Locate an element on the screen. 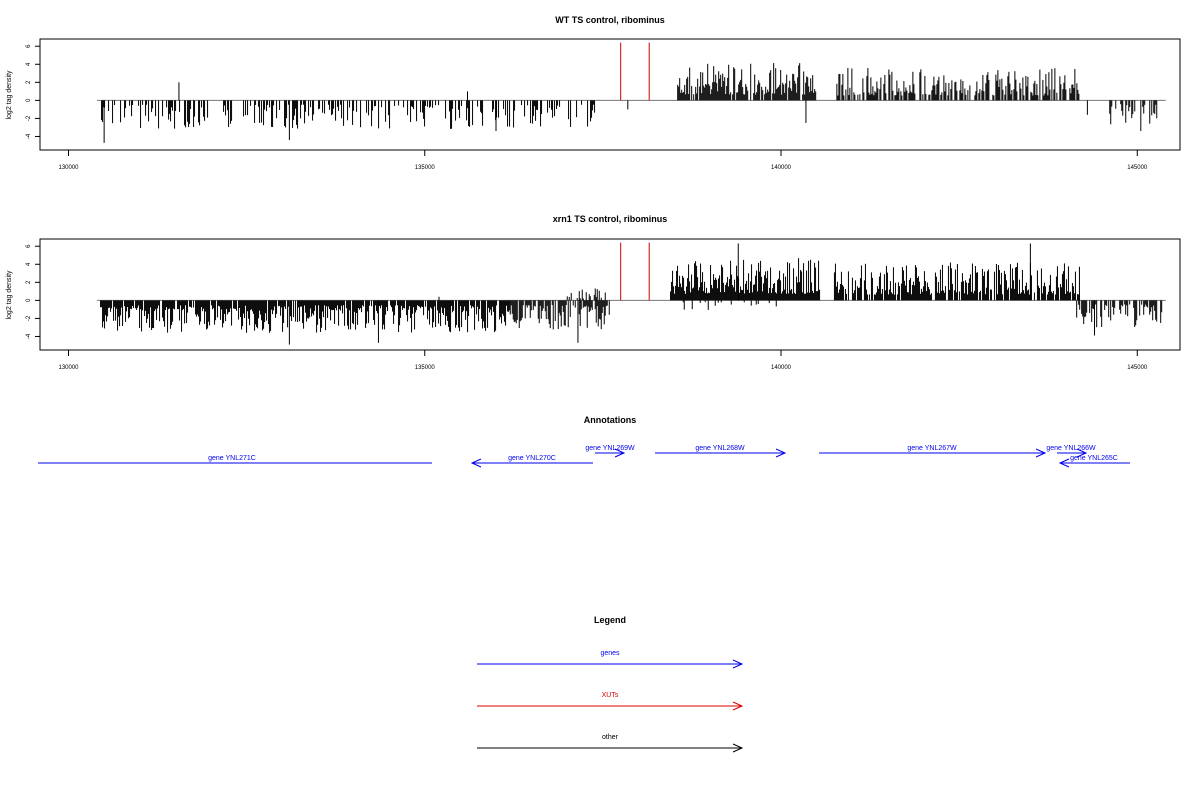 Image resolution: width=1200 pixels, height=800 pixels. legend-label: other is located at coordinates (610, 737).